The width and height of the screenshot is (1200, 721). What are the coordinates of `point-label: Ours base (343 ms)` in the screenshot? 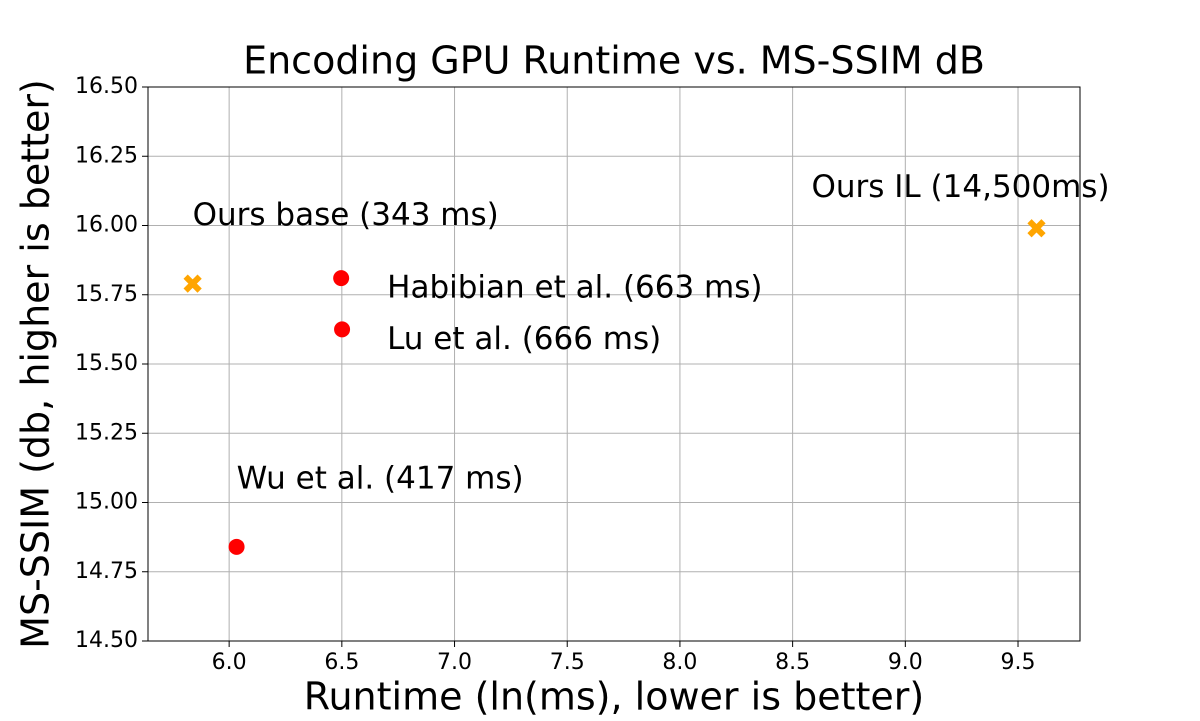 It's located at (346, 215).